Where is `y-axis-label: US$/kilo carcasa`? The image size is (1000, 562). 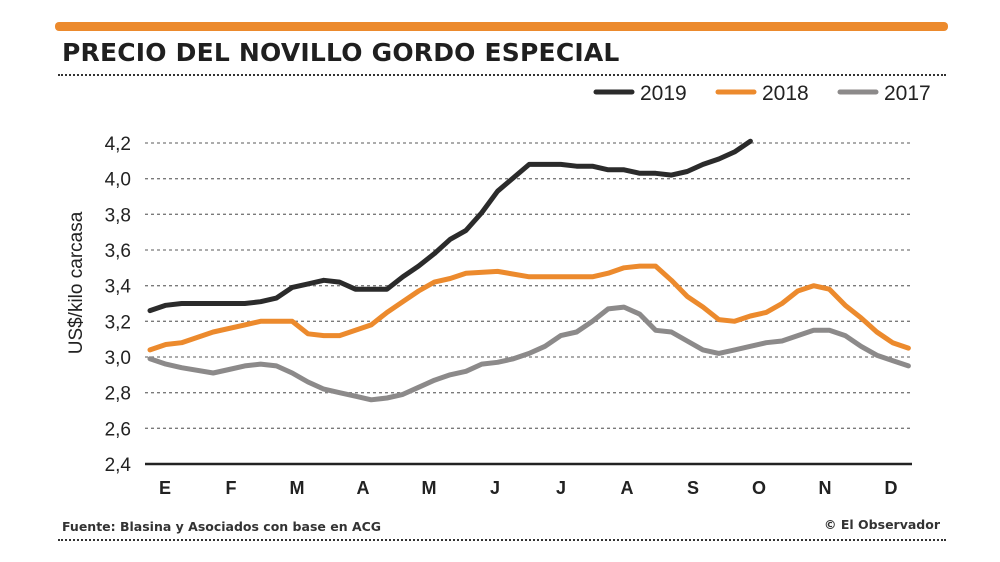 y-axis-label: US$/kilo carcasa is located at coordinates (76, 282).